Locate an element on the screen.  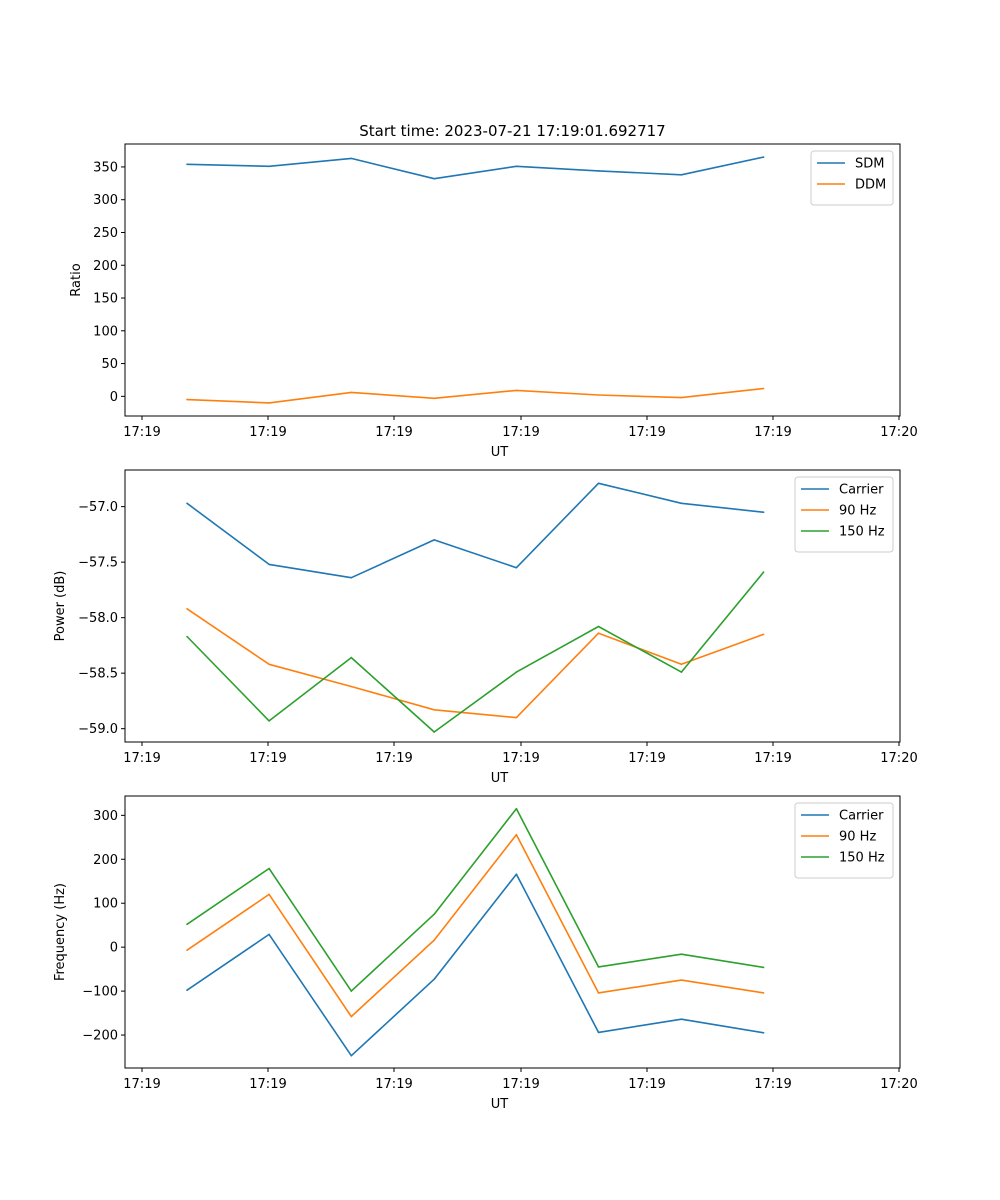
legend: SDM DDM is located at coordinates (852, 178).